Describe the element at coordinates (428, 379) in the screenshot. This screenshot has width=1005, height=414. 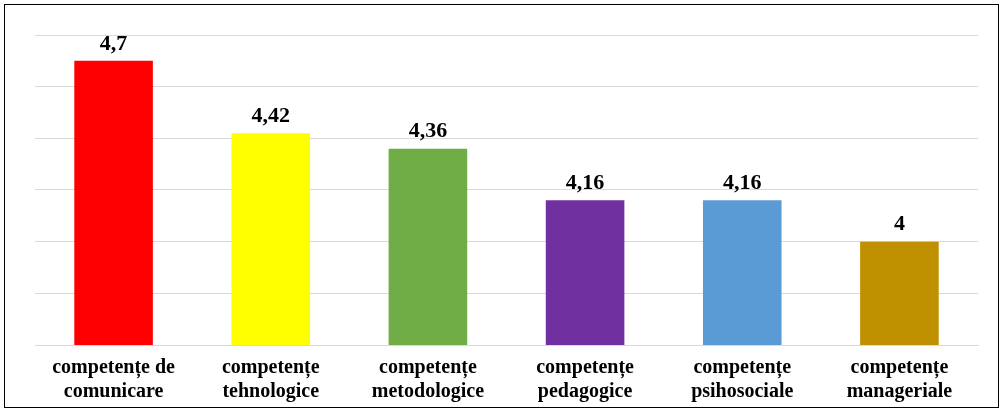
I see `x-tick-label: competențe metodologice` at that location.